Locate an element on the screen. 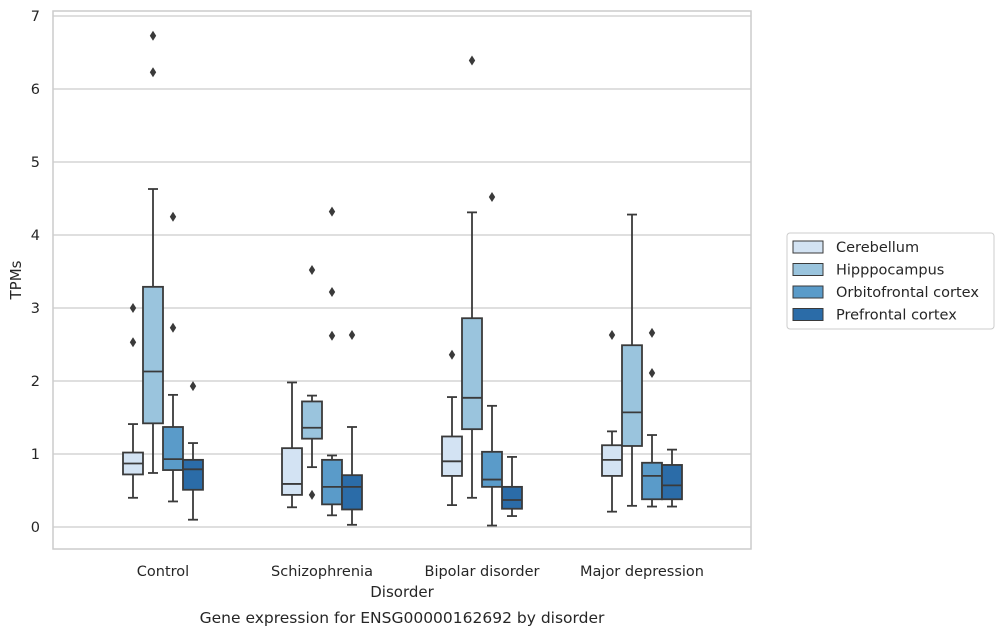 The height and width of the screenshot is (640, 1003). y-tick-label: 1 is located at coordinates (35, 455).